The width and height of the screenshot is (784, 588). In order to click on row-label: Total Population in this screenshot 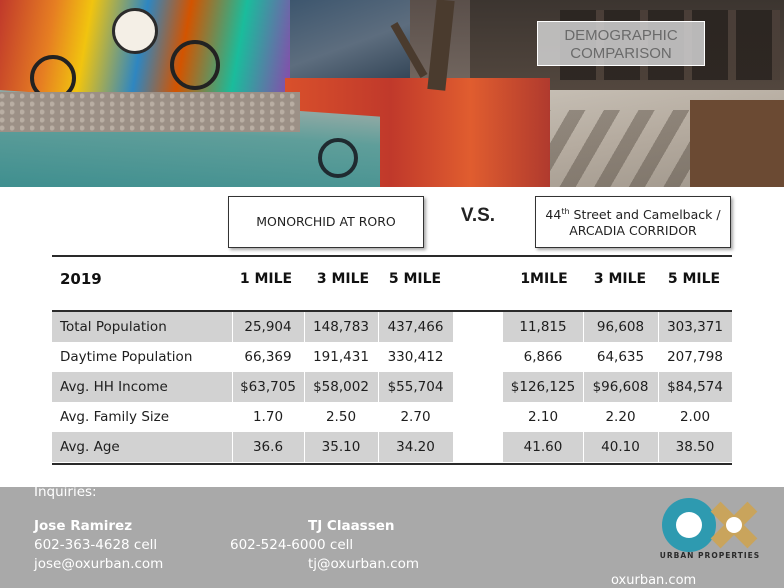, I will do `click(113, 327)`.